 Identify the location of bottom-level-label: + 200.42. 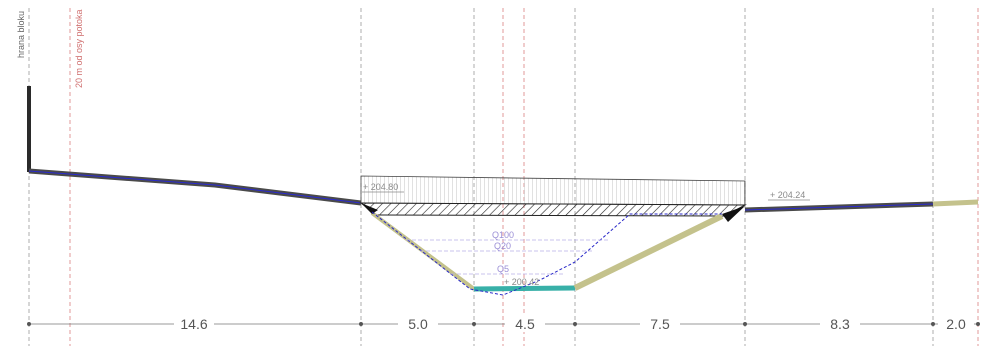
(521, 282).